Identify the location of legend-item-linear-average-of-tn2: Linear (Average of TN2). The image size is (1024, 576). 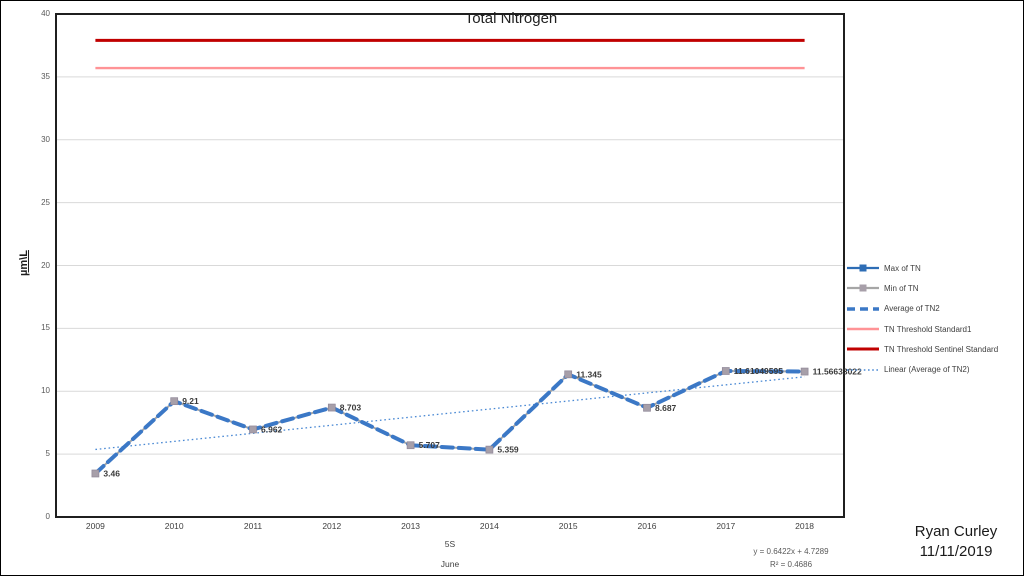
(934, 369).